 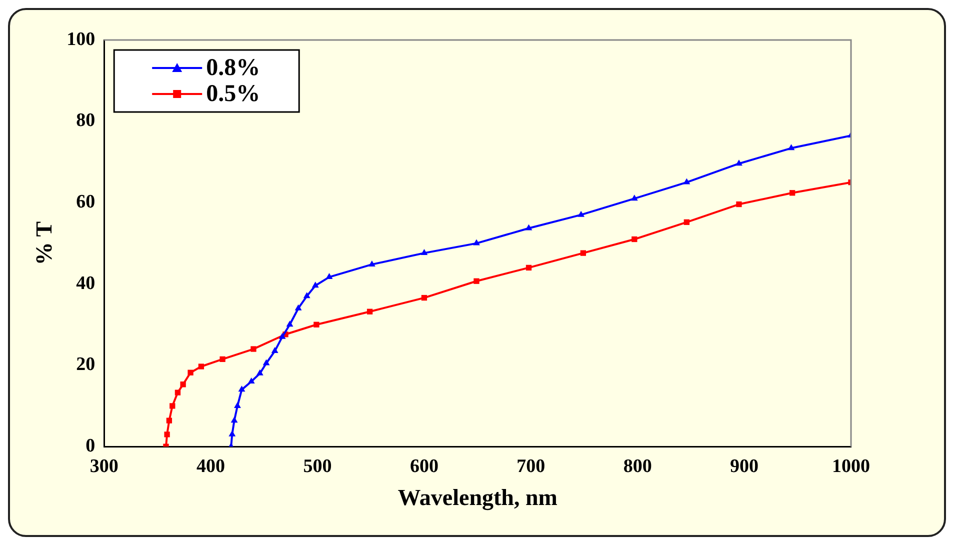 What do you see at coordinates (317, 466) in the screenshot?
I see `x-tick-label: 500` at bounding box center [317, 466].